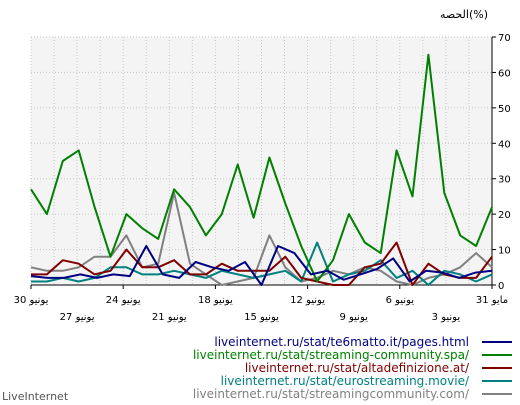 Image resolution: width=520 pixels, height=405 pixels. What do you see at coordinates (215, 300) in the screenshot?
I see `x-tick-label: 18 يونيو` at bounding box center [215, 300].